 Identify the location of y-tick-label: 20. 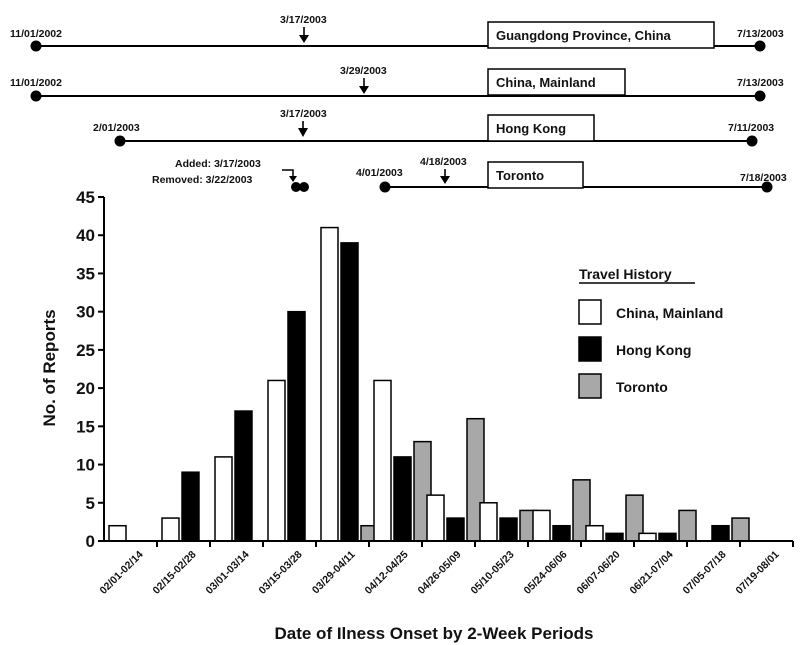
(85, 388).